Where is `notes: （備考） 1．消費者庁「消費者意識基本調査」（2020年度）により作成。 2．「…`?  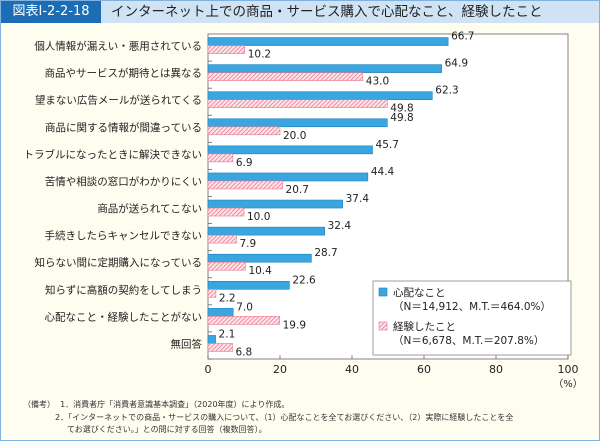
notes: （備考） 1．消費者庁「消費者意識基本調査」（2020年度）により作成。 2．「… is located at coordinates (268, 418).